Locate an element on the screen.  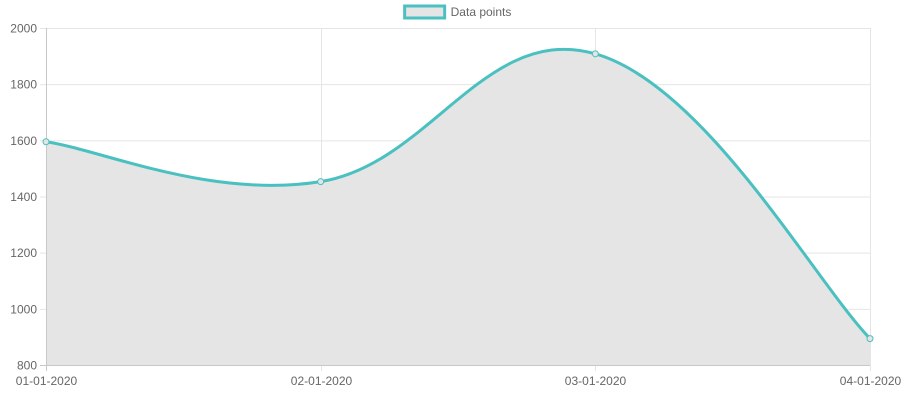
x-tick-label: 03-01-2020 is located at coordinates (596, 381).